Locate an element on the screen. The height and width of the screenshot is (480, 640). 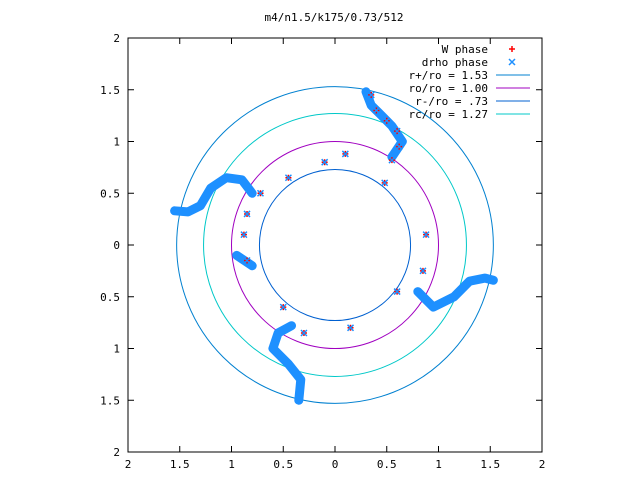
y-tick-label: 0 is located at coordinates (116, 245).